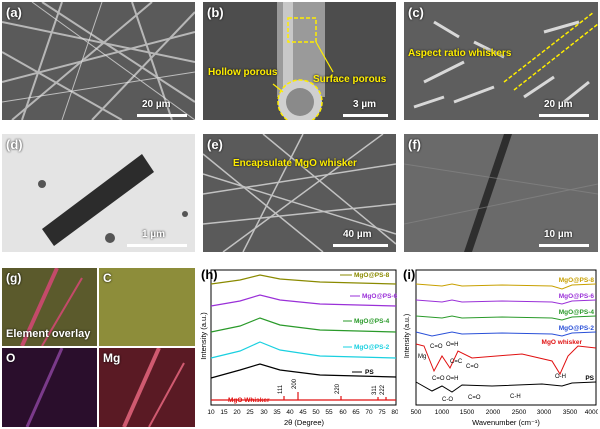  What do you see at coordinates (290, 412) in the screenshot?
I see `svg-text: 40` at bounding box center [290, 412].